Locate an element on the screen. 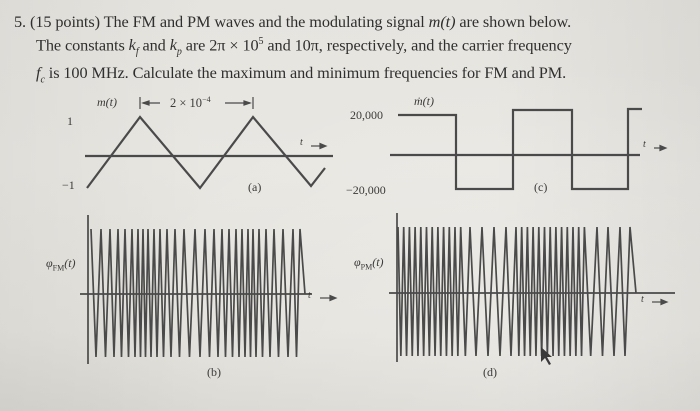 This screenshot has width=700, height=411. plot-a-mt-triangle is located at coordinates (209, 152).